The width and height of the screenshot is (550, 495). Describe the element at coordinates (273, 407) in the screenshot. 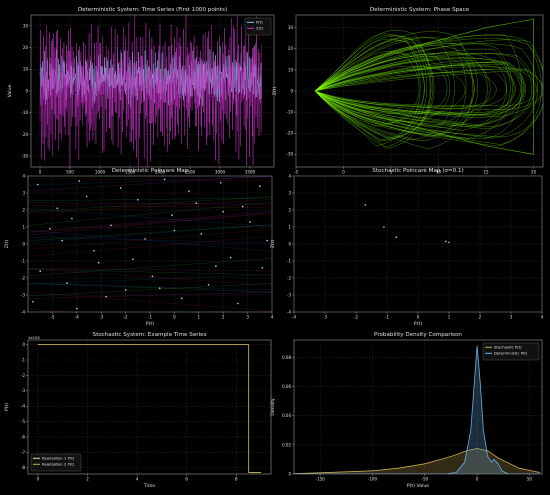

I see `y-axis-label: Density` at that location.